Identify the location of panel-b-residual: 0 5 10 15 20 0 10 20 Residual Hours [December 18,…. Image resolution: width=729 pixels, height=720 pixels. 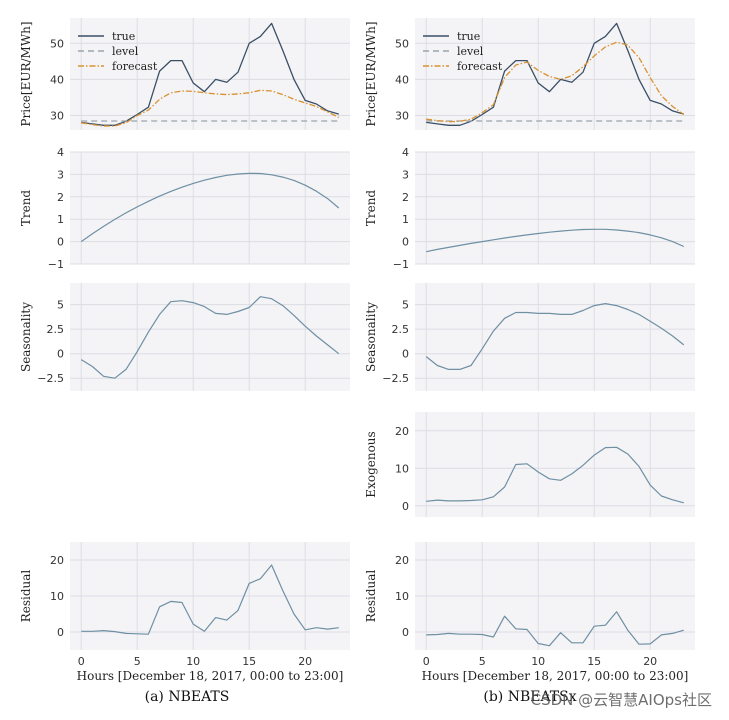
(529, 612).